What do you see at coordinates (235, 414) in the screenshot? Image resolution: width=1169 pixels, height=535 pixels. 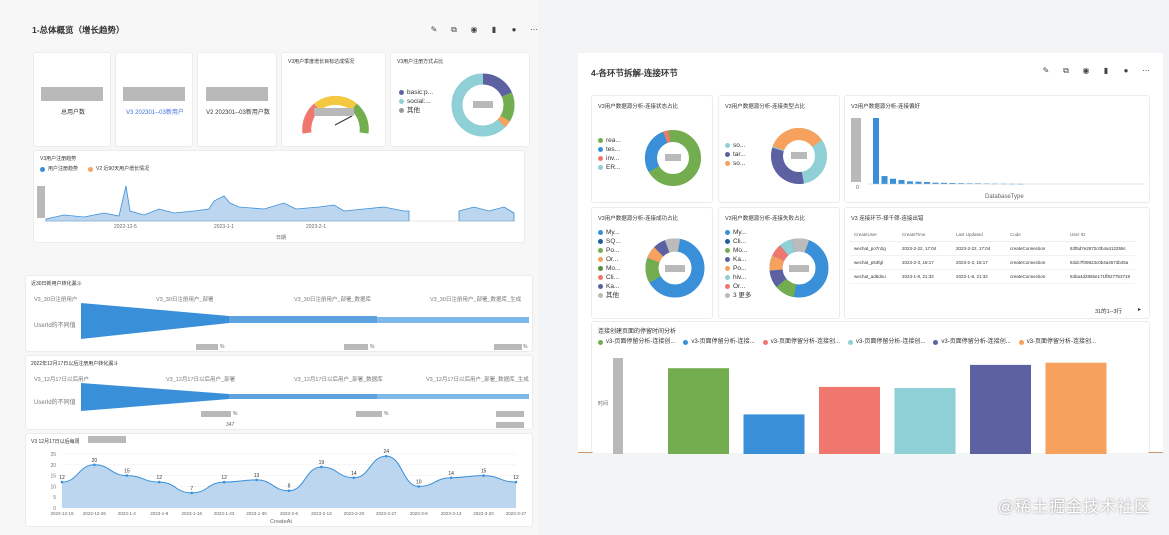 I see `funnel2-pct: %` at bounding box center [235, 414].